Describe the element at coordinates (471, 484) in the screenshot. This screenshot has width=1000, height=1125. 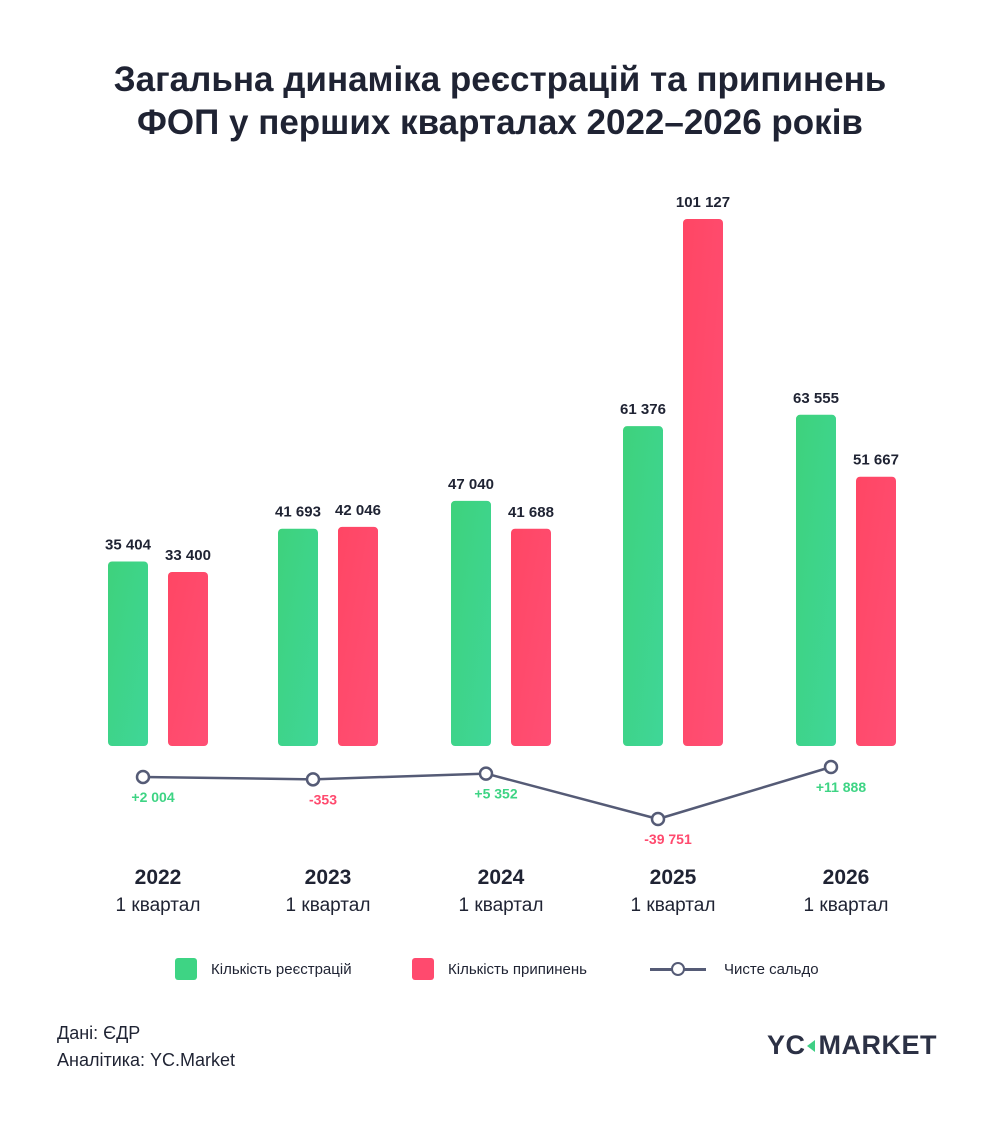
I see `bar-label-registrations-2024: 47 040` at that location.